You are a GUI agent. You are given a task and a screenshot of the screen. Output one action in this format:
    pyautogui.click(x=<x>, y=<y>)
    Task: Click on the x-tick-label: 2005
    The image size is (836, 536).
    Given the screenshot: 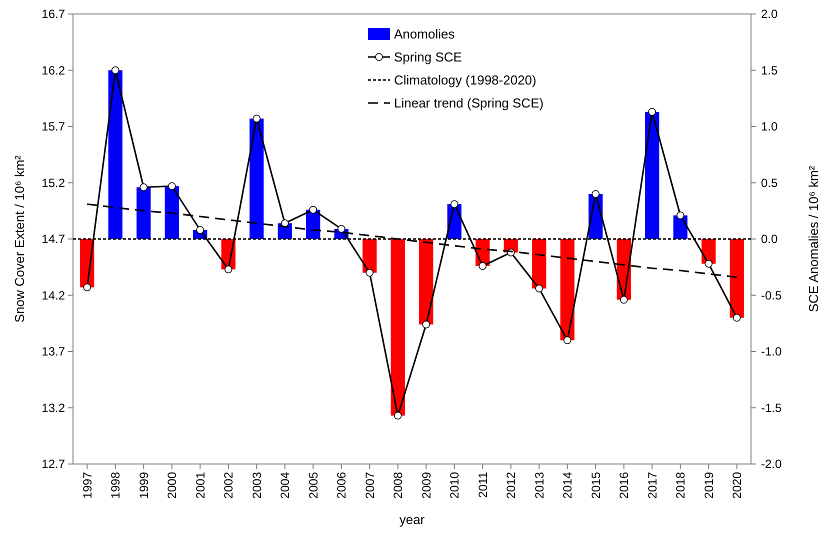 What is the action you would take?
    pyautogui.click(x=313, y=485)
    